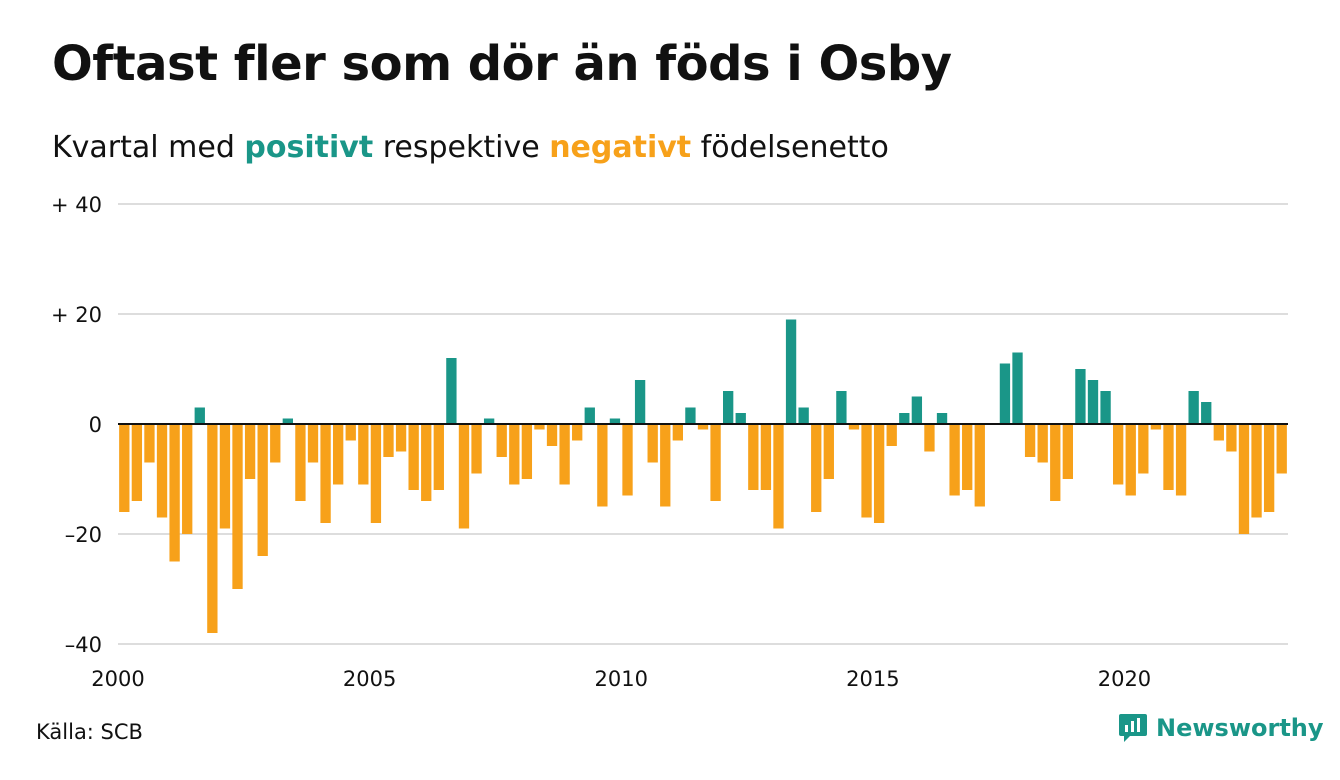  What do you see at coordinates (1133, 728) in the screenshot?
I see `newsworthy-logo-icon` at bounding box center [1133, 728].